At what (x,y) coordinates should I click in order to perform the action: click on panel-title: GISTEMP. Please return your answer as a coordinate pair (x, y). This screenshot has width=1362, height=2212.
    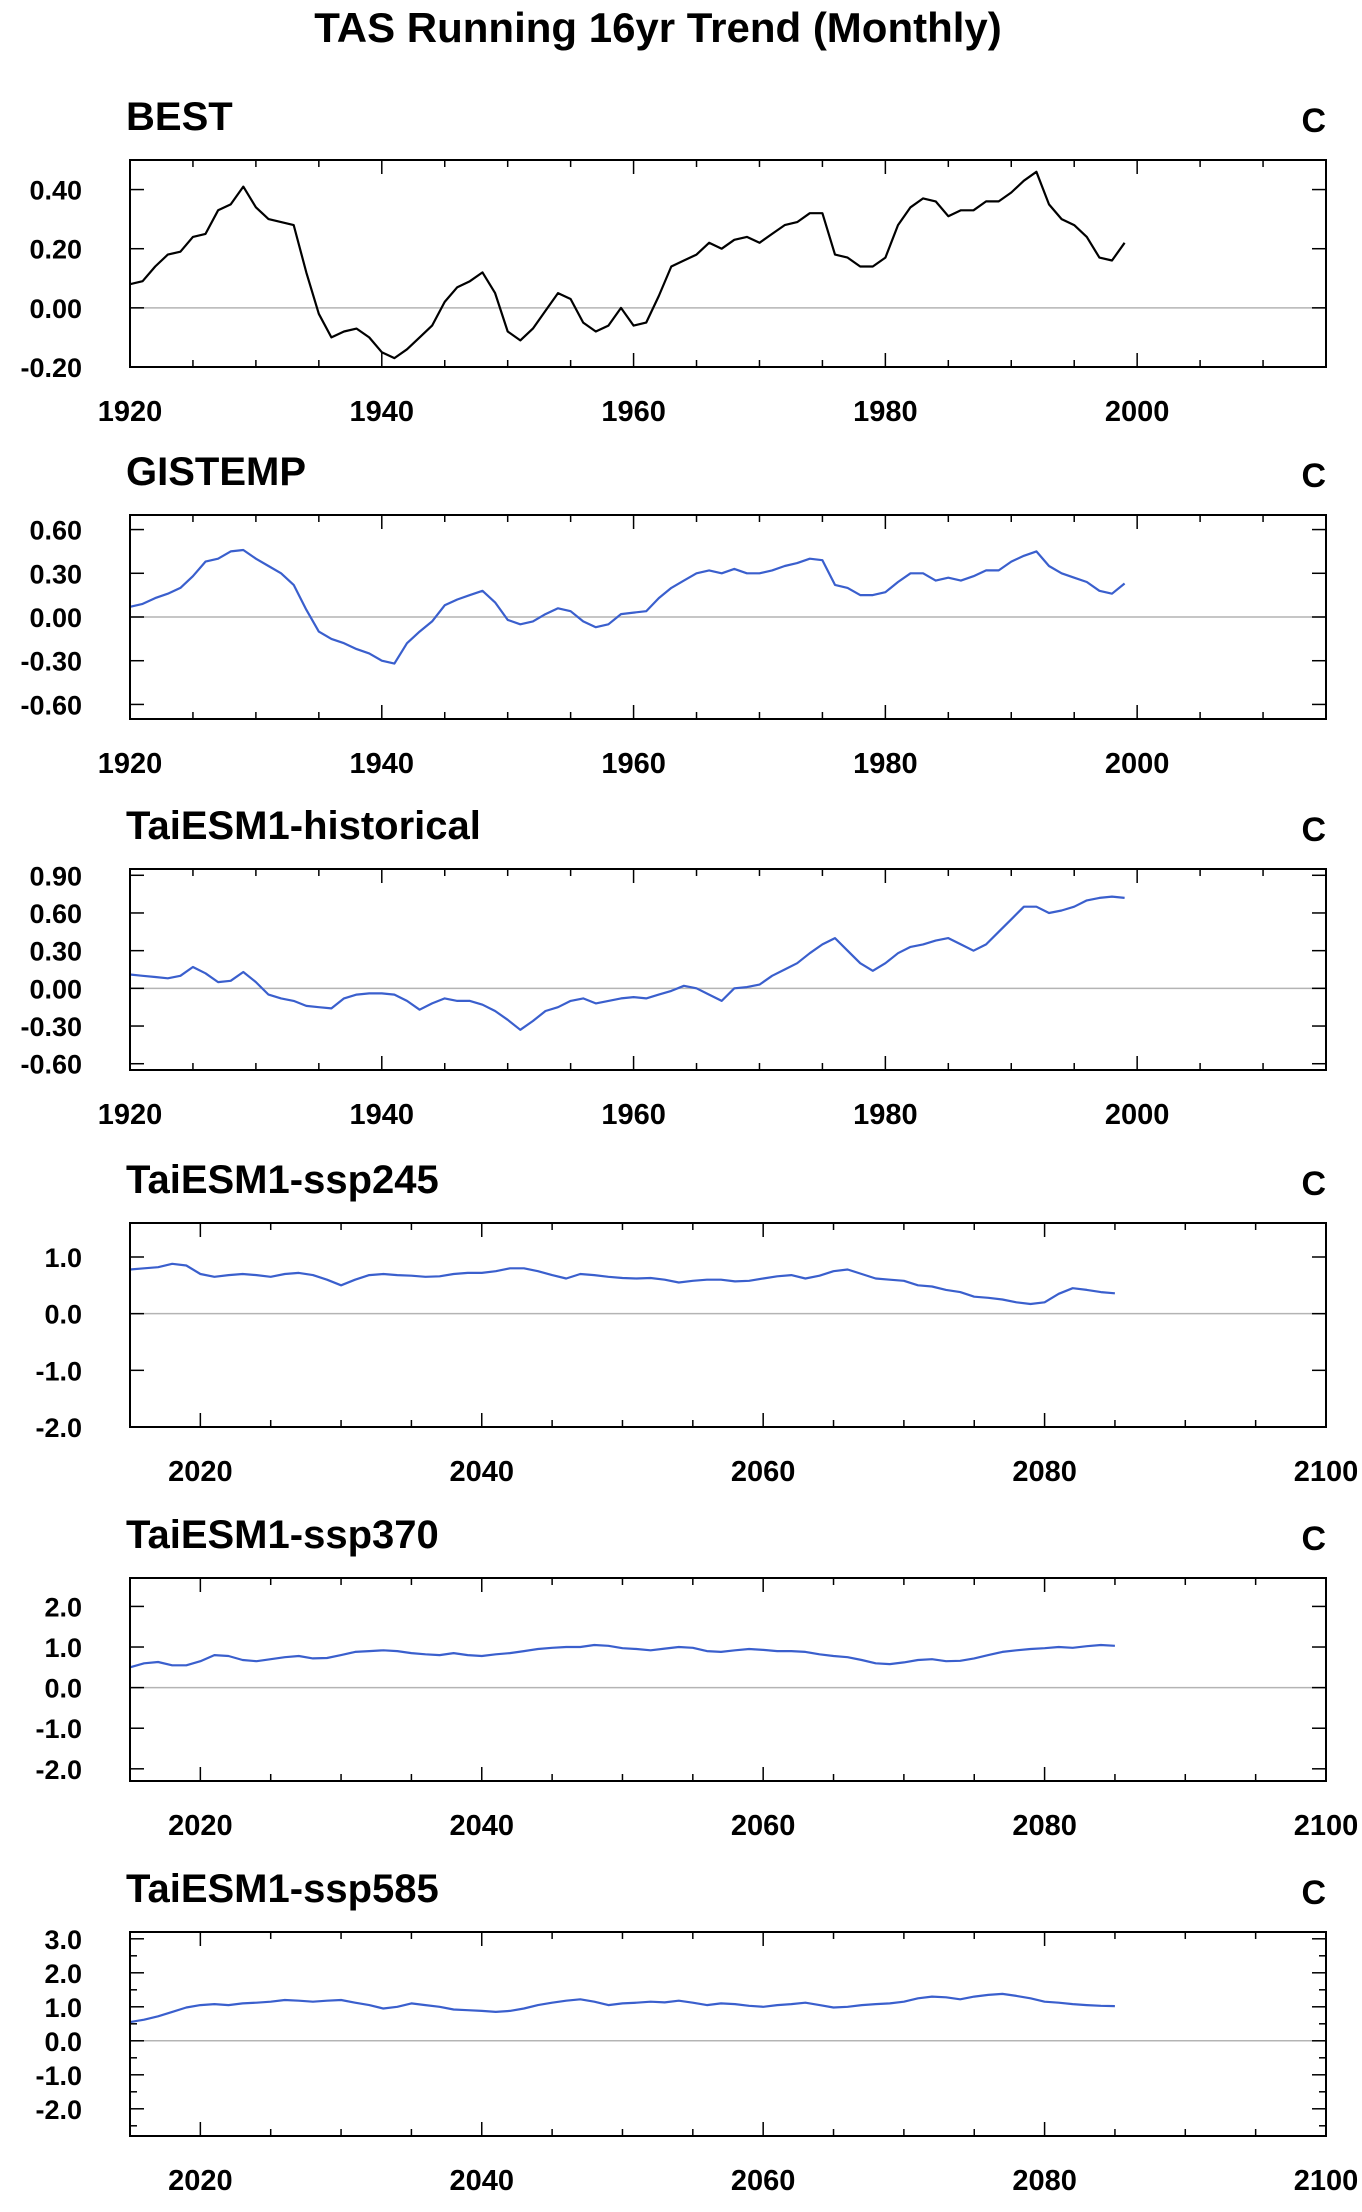
    Looking at the image, I should click on (216, 472).